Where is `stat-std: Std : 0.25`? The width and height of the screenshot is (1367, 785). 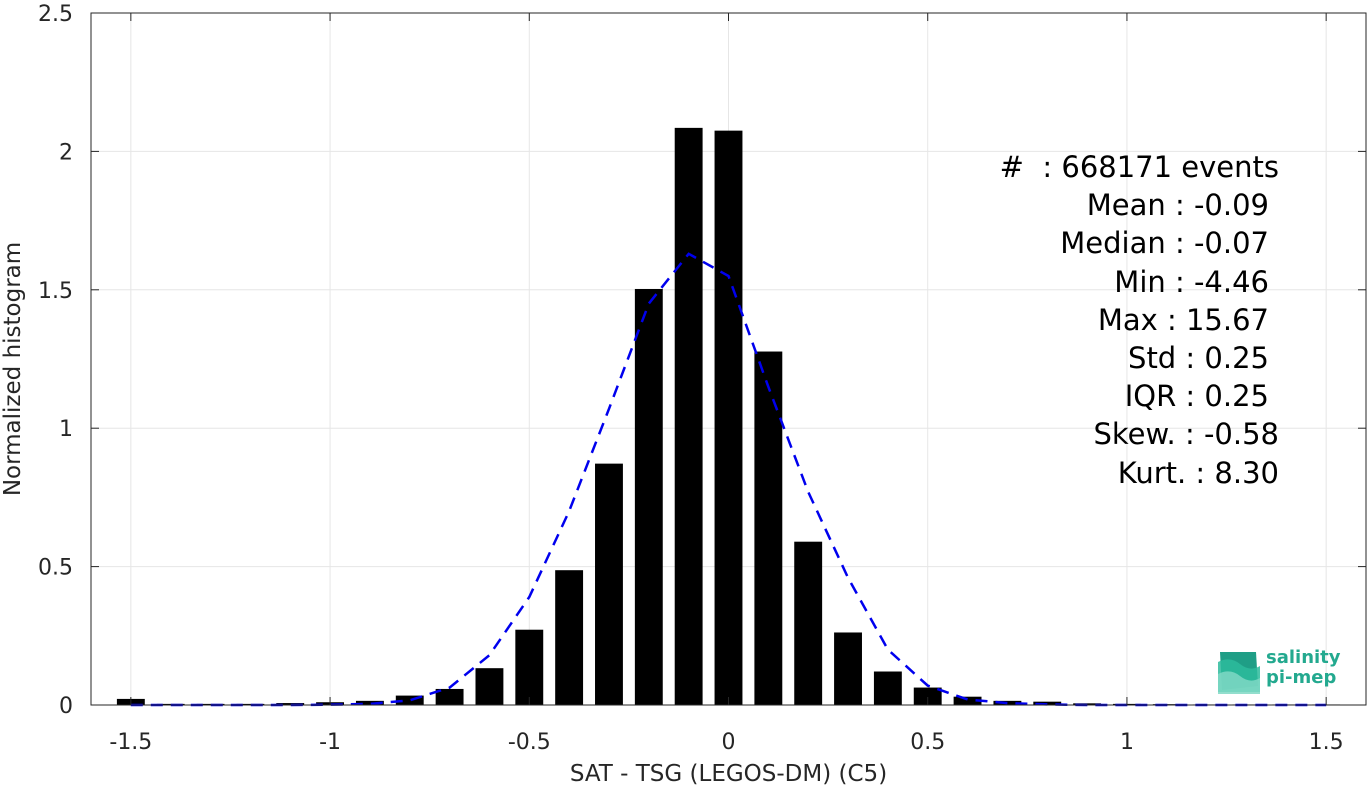
stat-std: Std : 0.25 is located at coordinates (1198, 358).